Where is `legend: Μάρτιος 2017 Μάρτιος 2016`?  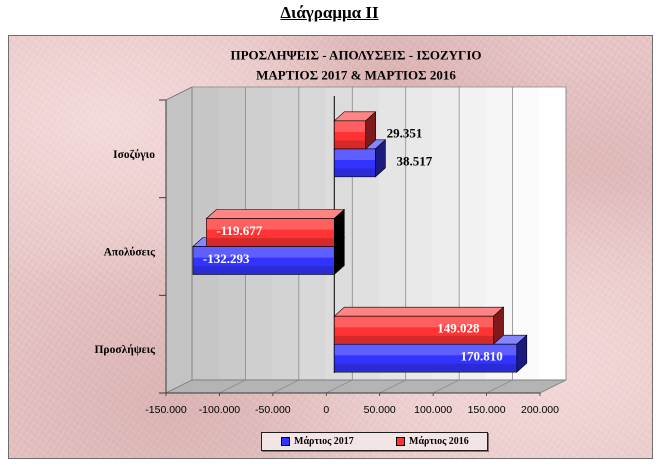
legend: Μάρτιος 2017 Μάρτιος 2016 is located at coordinates (374, 441).